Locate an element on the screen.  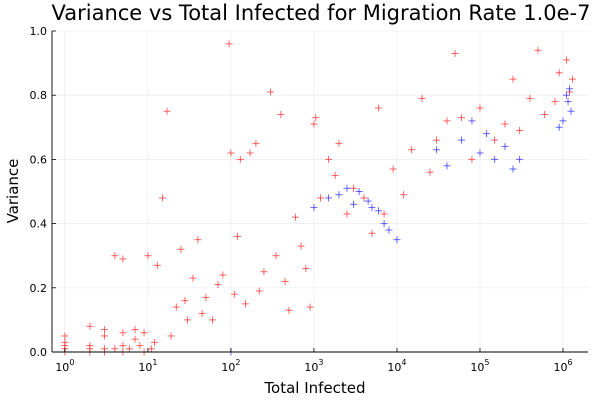
x-axis-label: Total Infected is located at coordinates (314, 388).